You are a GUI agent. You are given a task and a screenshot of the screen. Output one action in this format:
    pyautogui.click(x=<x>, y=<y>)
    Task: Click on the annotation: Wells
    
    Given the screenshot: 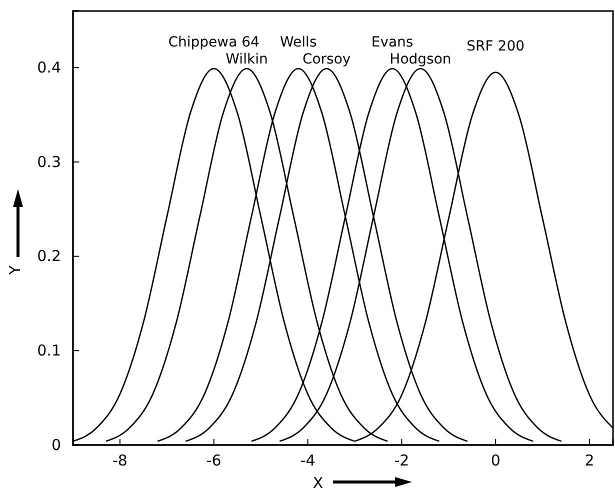 What is the action you would take?
    pyautogui.click(x=298, y=42)
    